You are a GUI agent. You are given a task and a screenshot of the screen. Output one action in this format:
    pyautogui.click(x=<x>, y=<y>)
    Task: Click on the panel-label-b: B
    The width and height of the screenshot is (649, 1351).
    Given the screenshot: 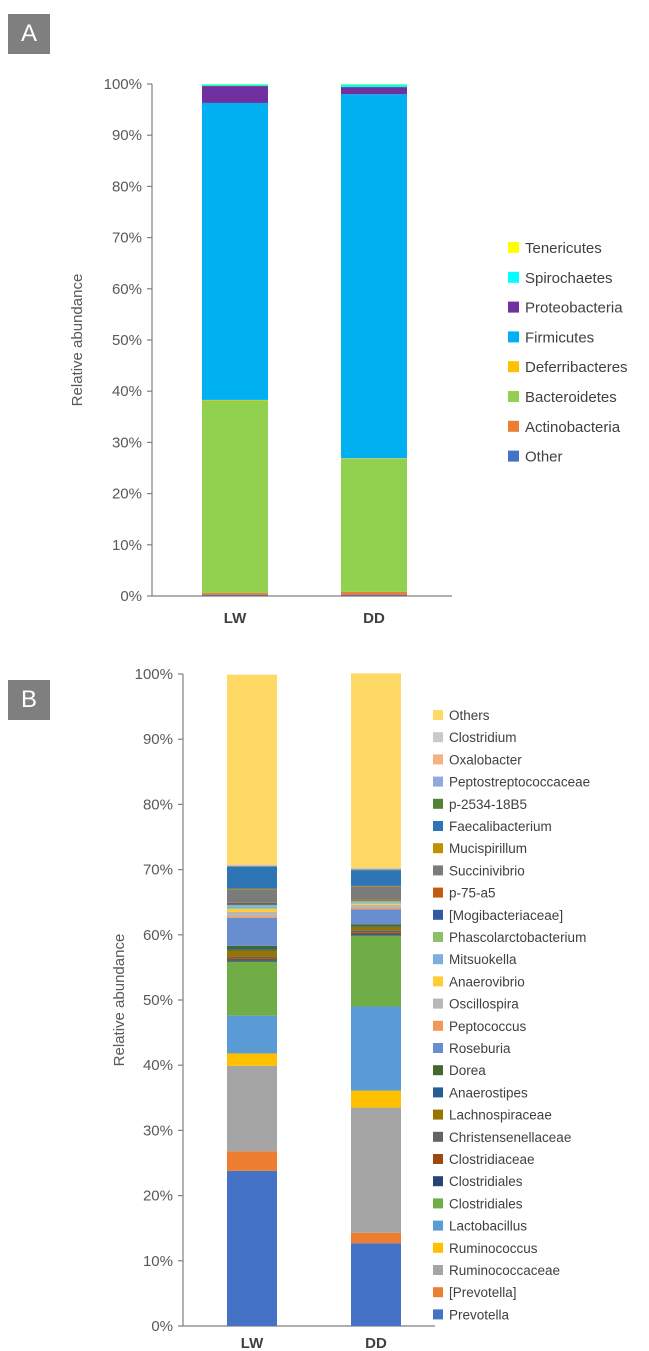 What is the action you would take?
    pyautogui.click(x=29, y=700)
    